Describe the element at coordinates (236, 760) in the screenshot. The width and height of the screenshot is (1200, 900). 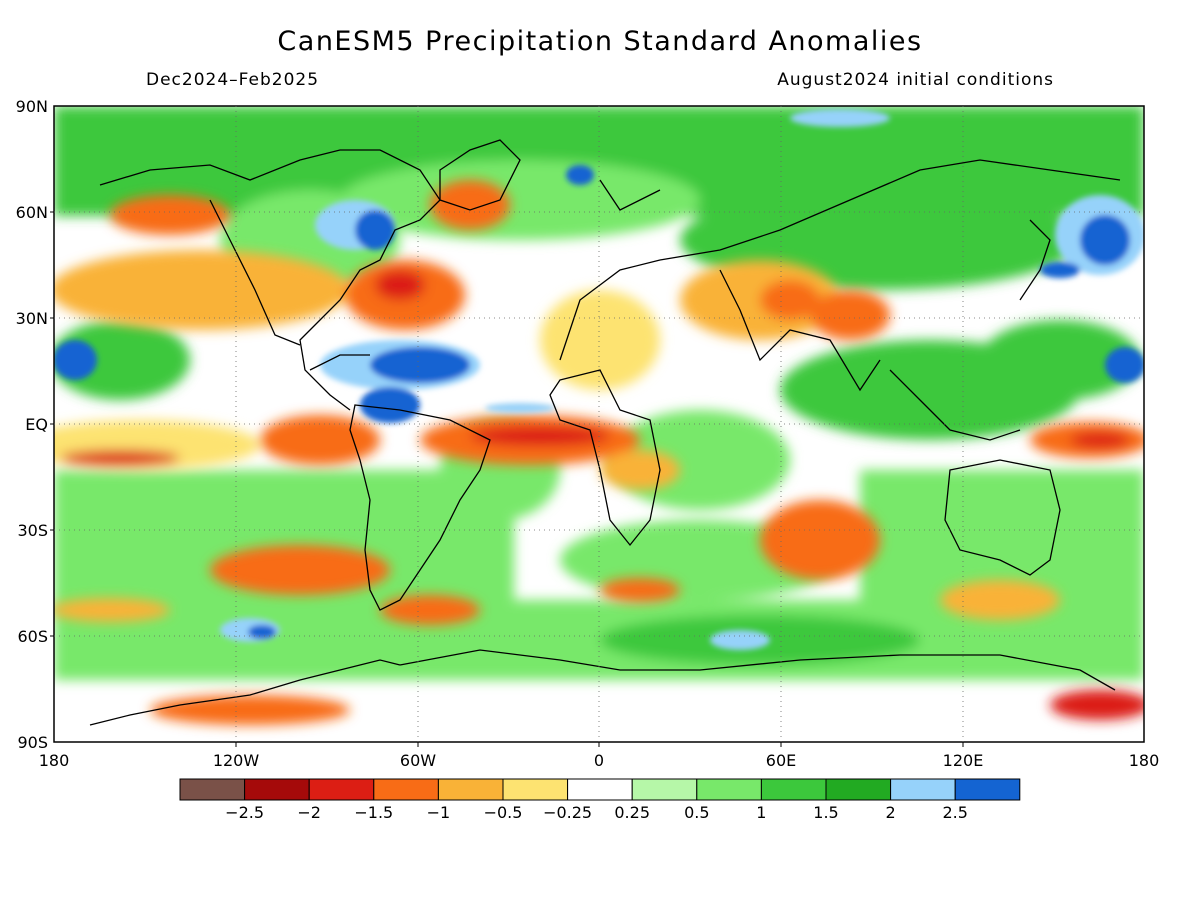
I see `lon-label: 120W` at that location.